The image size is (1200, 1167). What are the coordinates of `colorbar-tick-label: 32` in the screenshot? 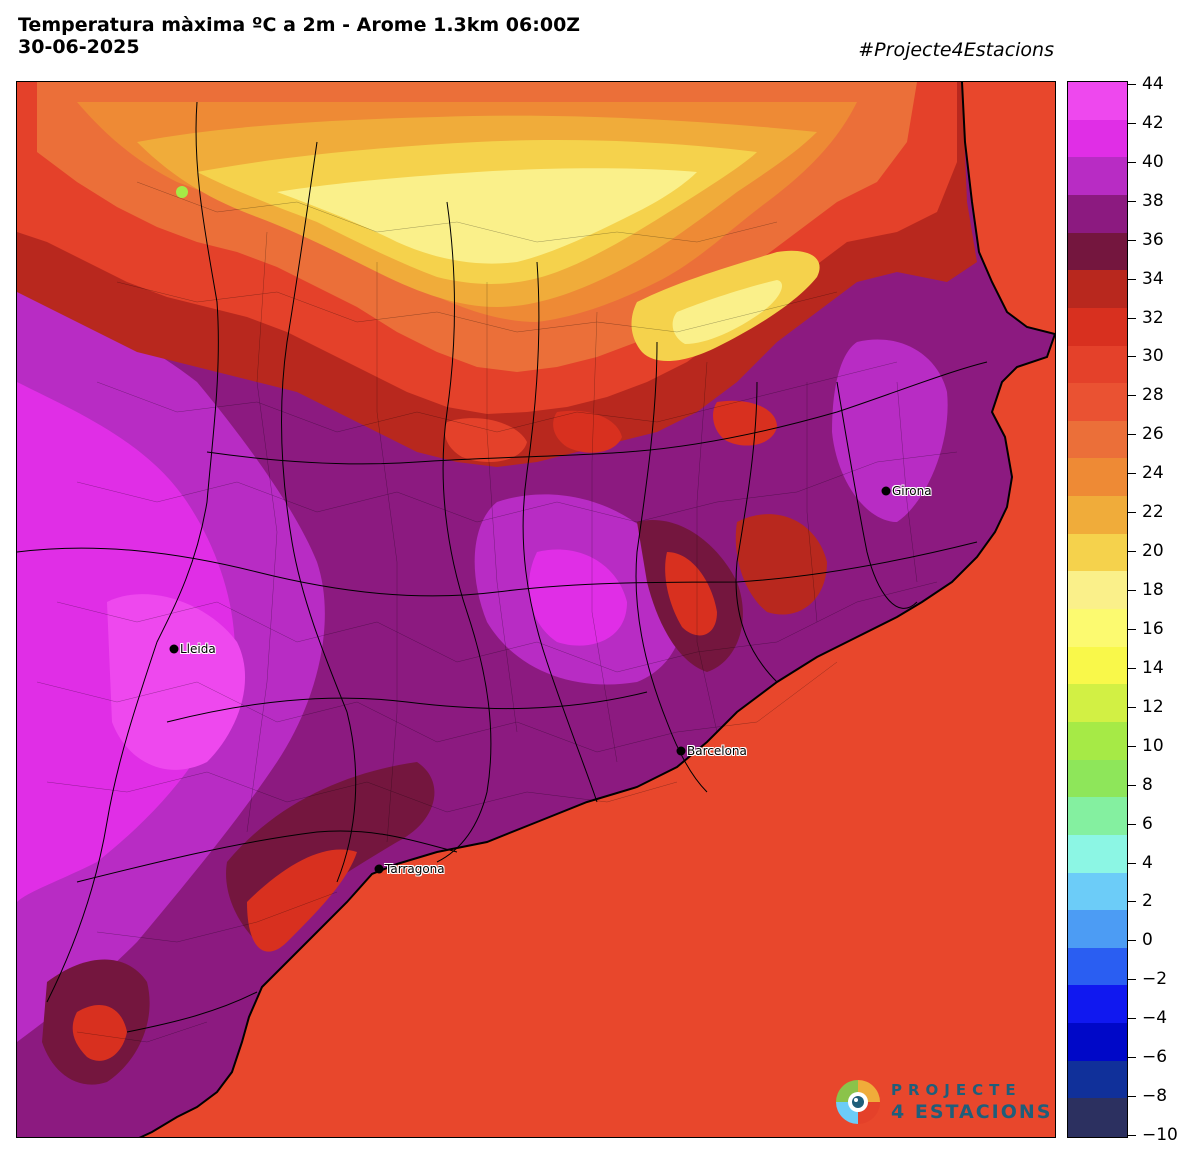 It's located at (1153, 317).